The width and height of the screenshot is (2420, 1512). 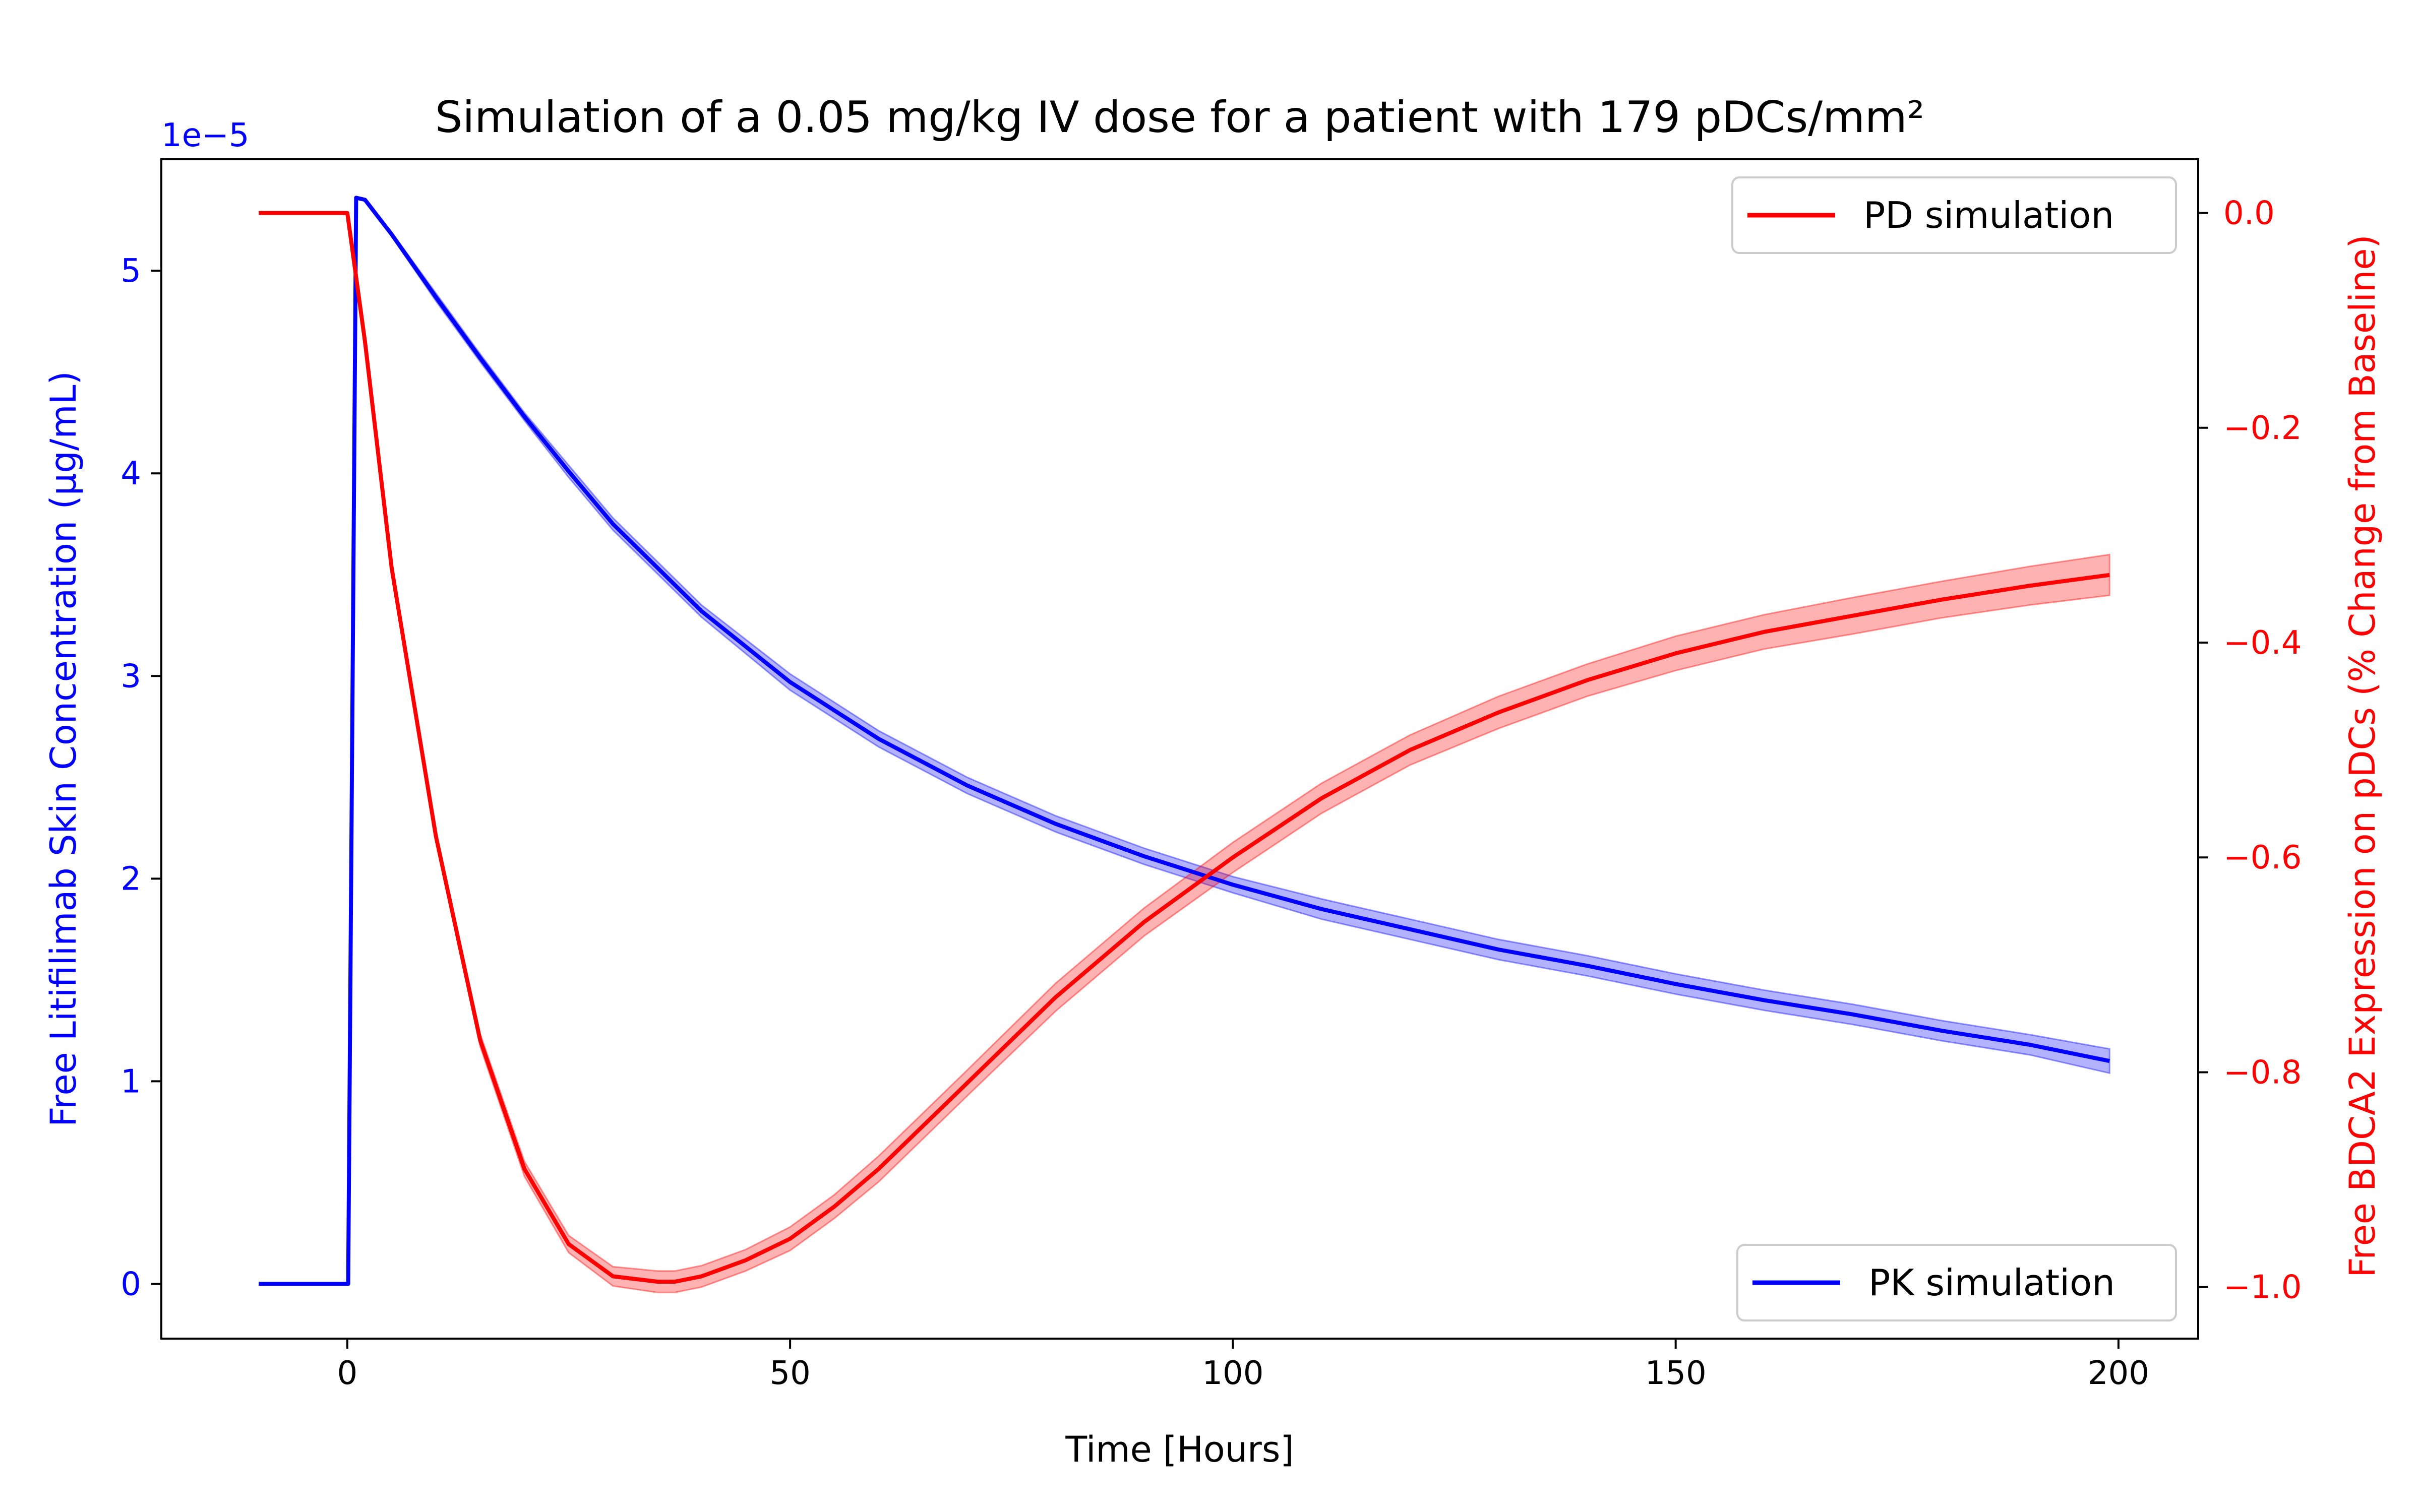 What do you see at coordinates (1676, 1374) in the screenshot?
I see `x-tick-label: 150` at bounding box center [1676, 1374].